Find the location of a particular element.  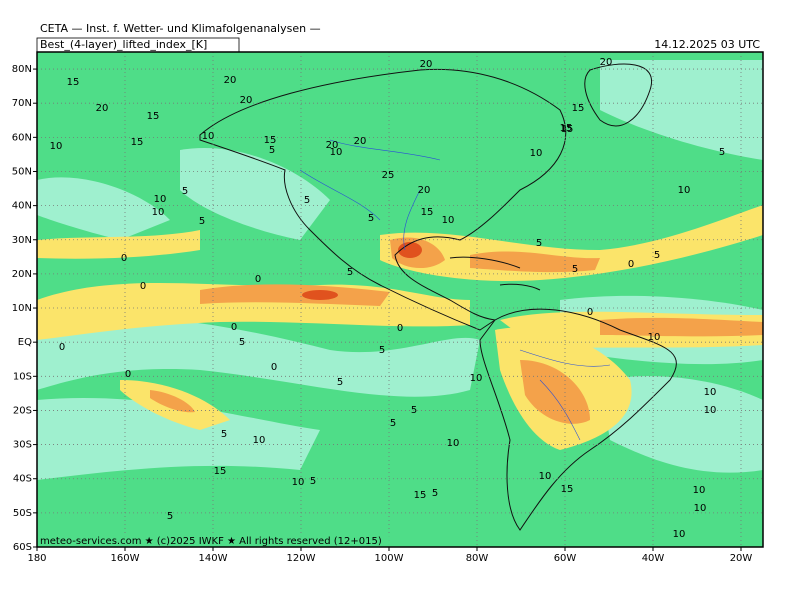

x-tick-label: 120W is located at coordinates (301, 558).